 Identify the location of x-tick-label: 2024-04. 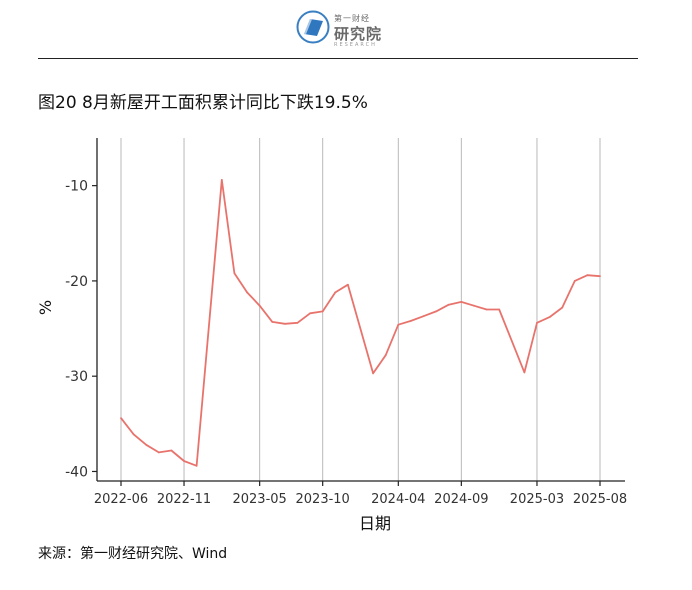
(398, 499).